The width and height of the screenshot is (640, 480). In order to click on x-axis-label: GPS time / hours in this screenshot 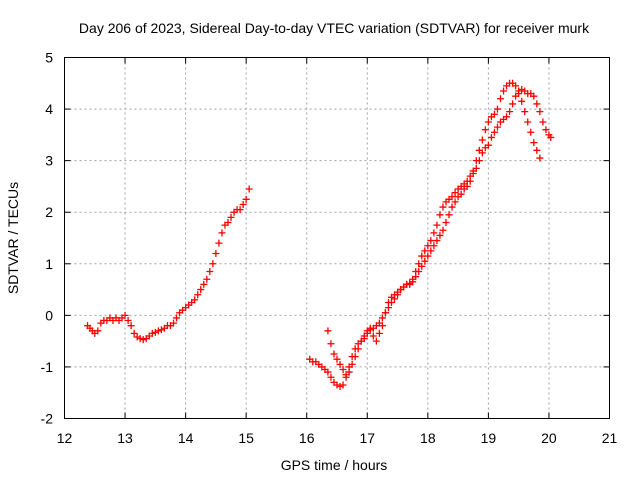, I will do `click(334, 465)`.